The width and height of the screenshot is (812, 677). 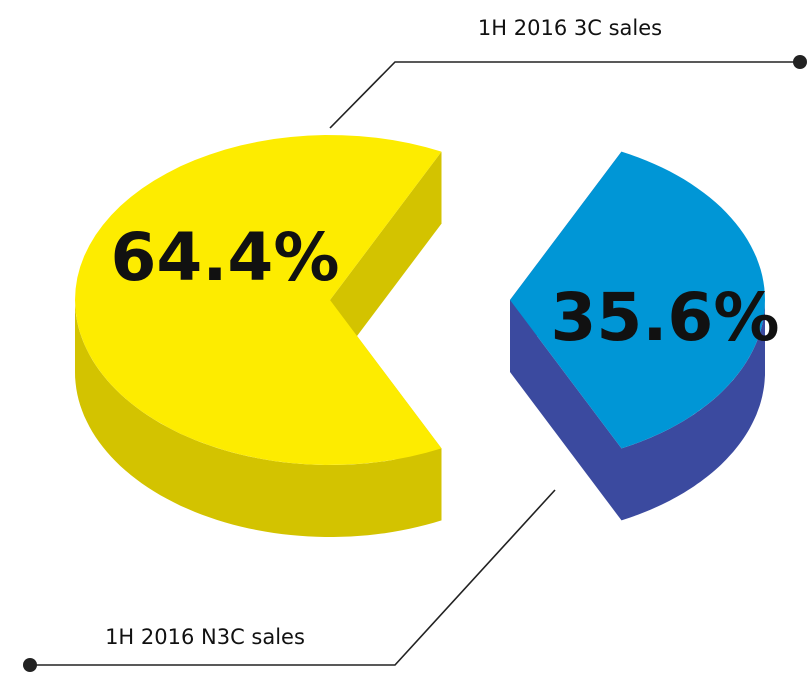 I want to click on callout-line, so click(x=564, y=95).